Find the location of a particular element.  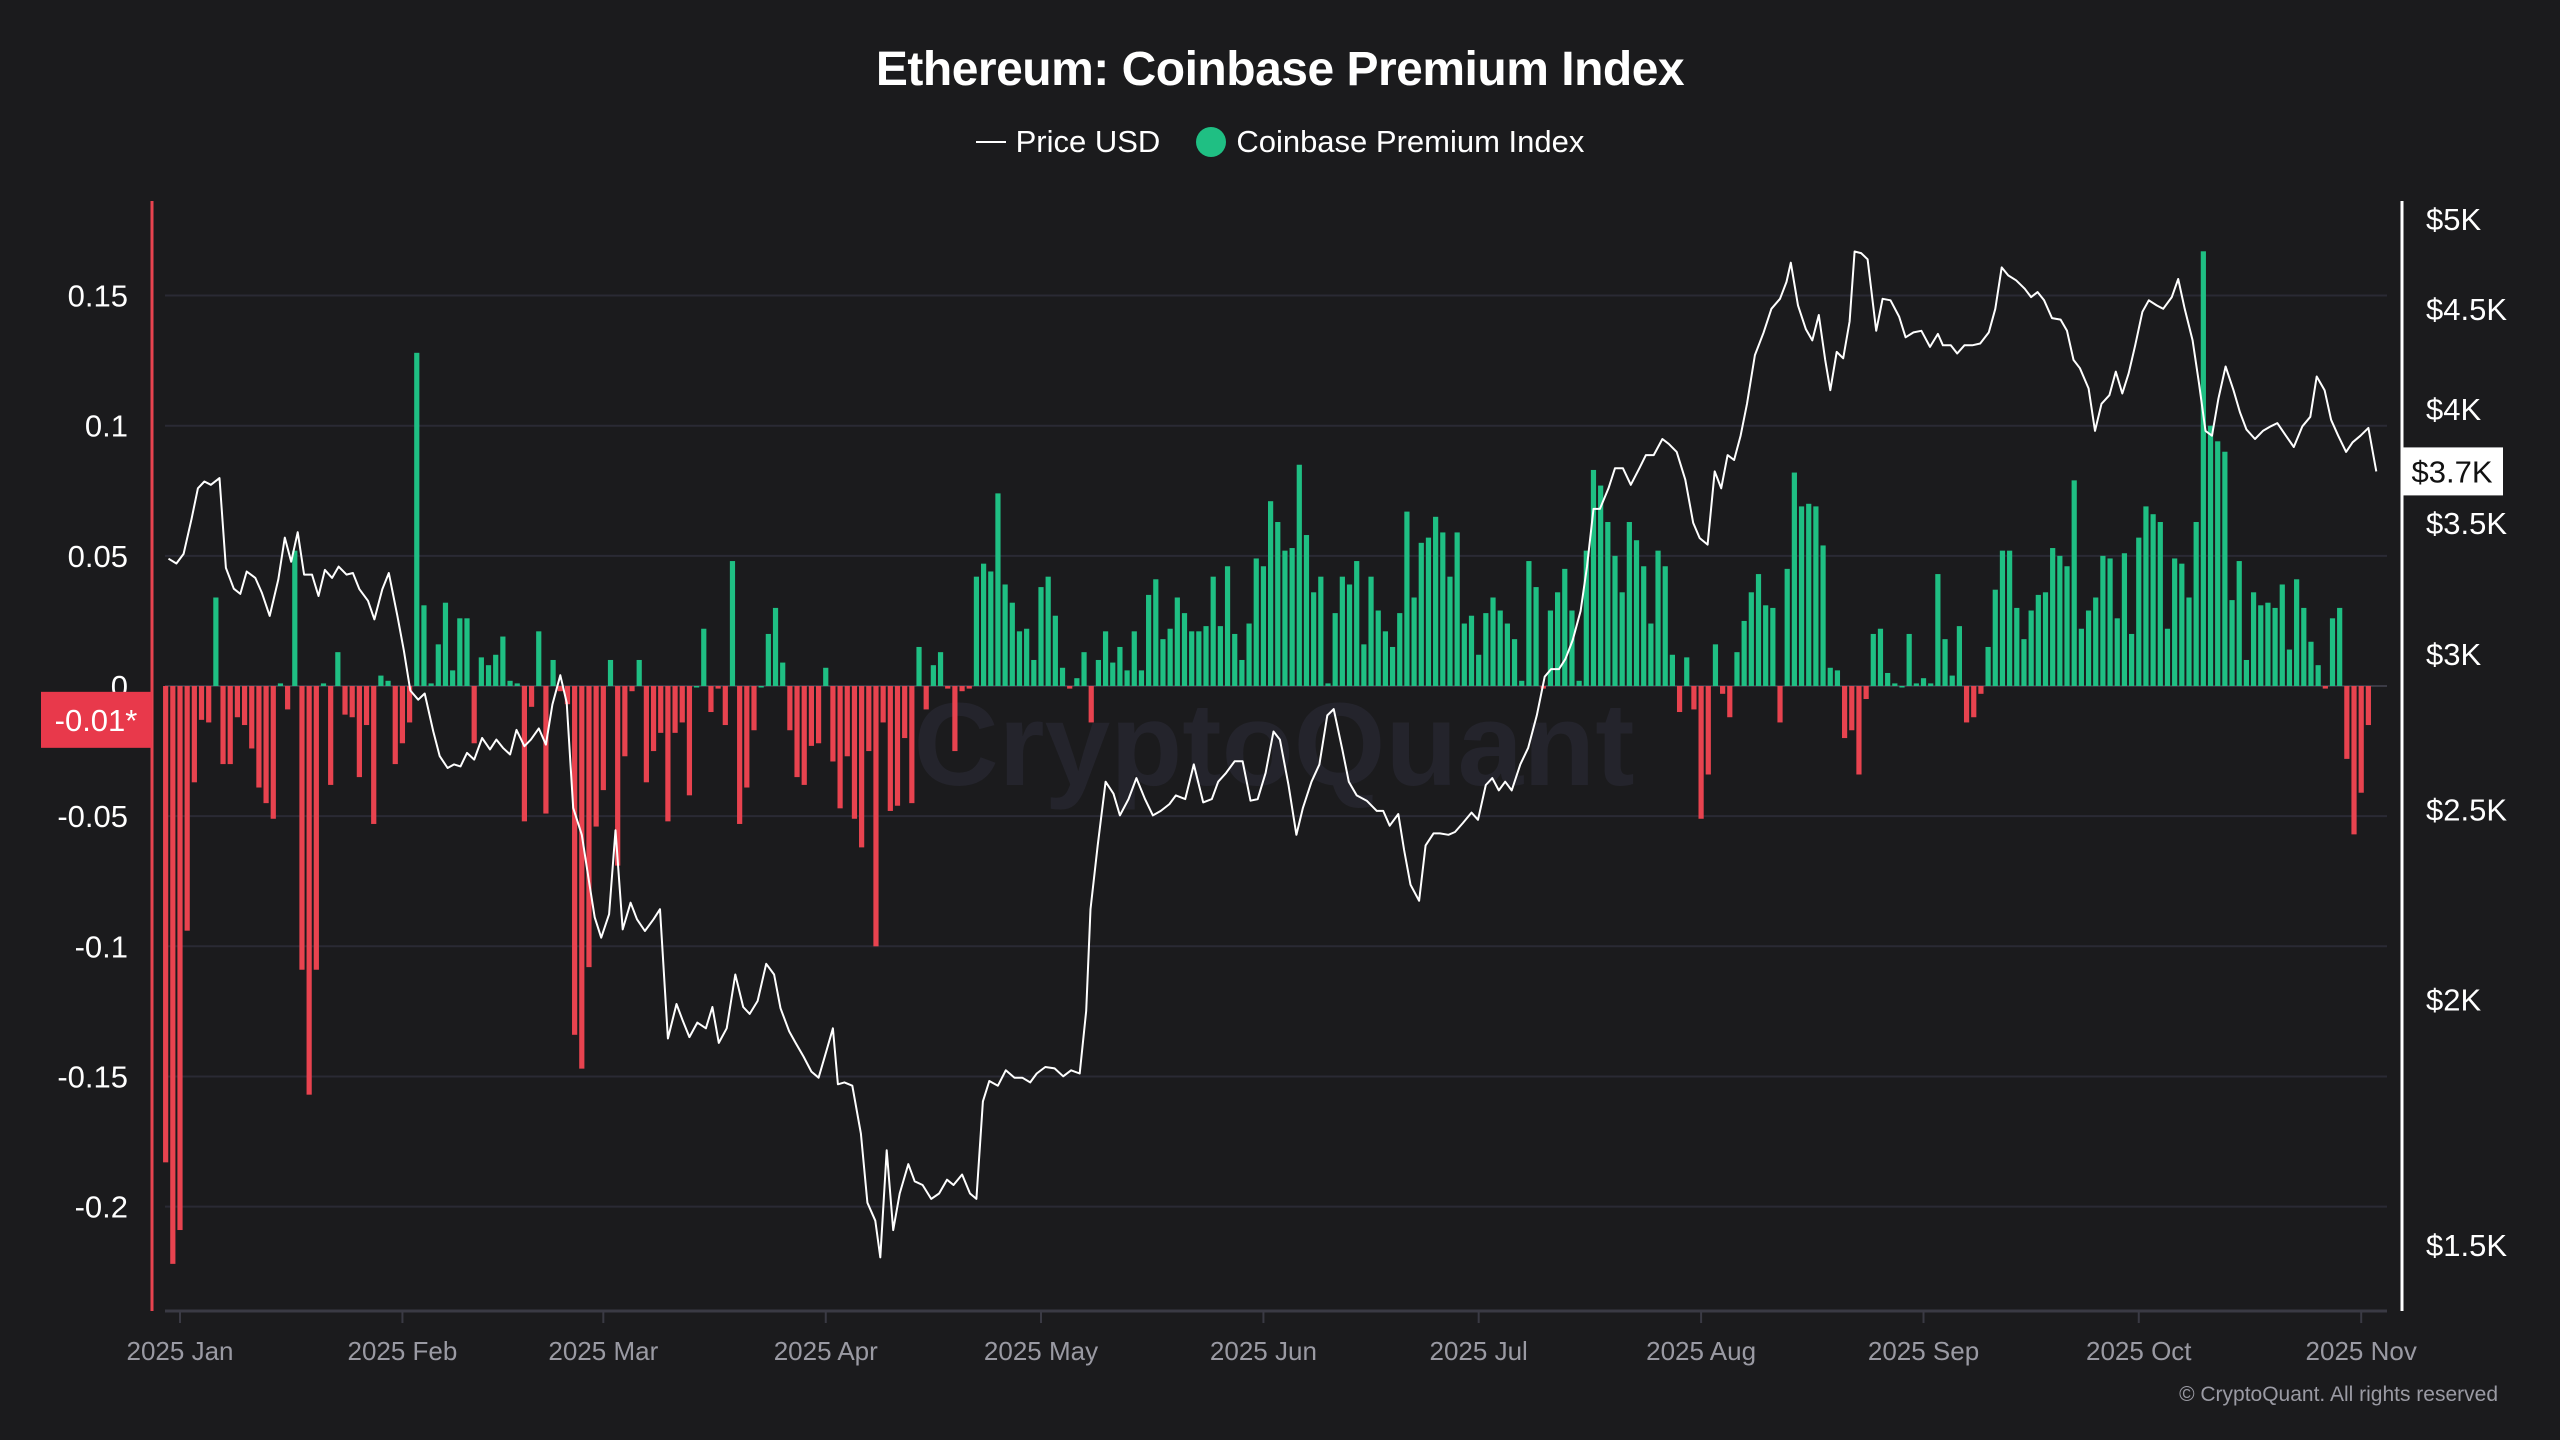

x-tick-label: 2025 Sep is located at coordinates (1923, 1351).